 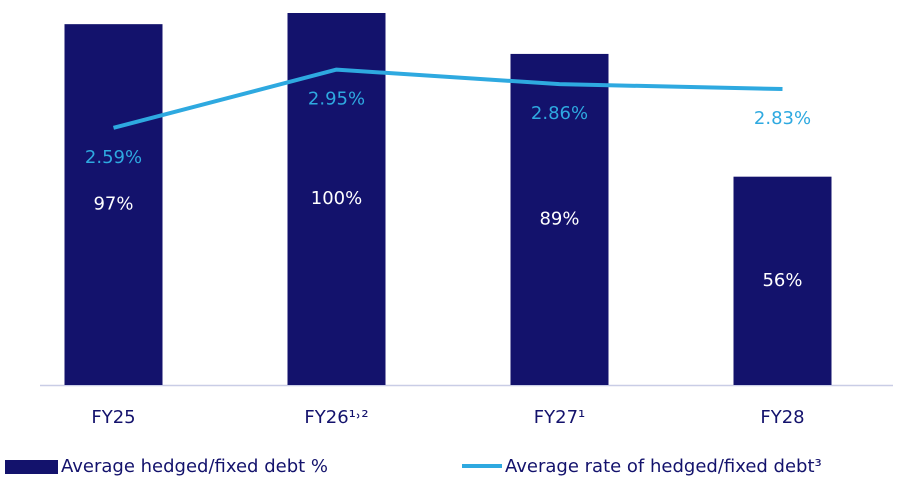 What do you see at coordinates (782, 118) in the screenshot?
I see `line-value-label: 2.83%` at bounding box center [782, 118].